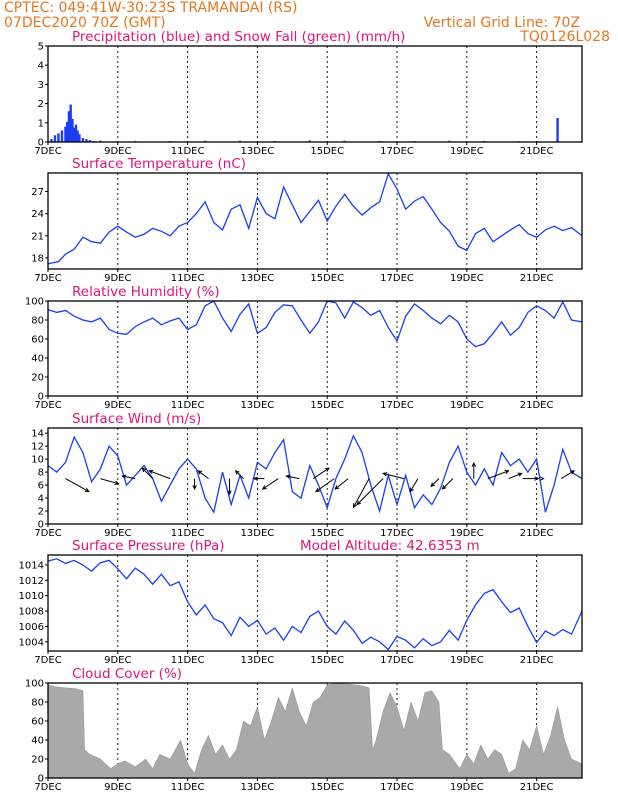 The width and height of the screenshot is (618, 800). What do you see at coordinates (136, 419) in the screenshot?
I see `wind-title: Surface Wind (m/s)` at bounding box center [136, 419].